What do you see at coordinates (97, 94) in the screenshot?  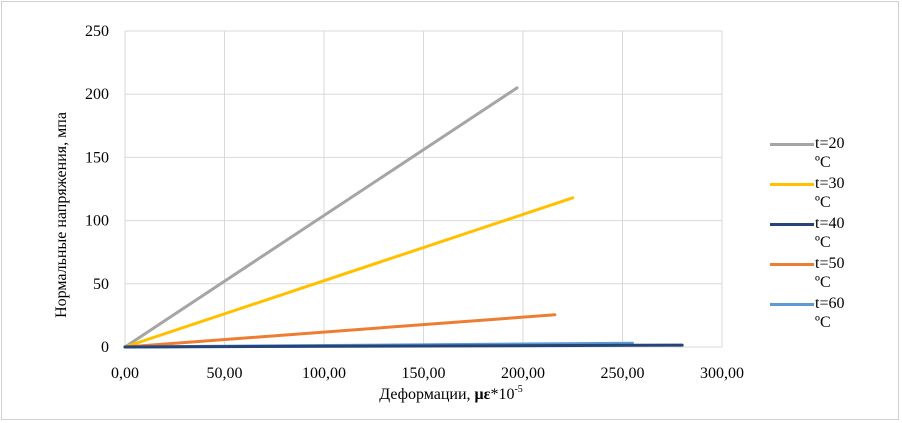 I see `y-tick-label: 200` at bounding box center [97, 94].